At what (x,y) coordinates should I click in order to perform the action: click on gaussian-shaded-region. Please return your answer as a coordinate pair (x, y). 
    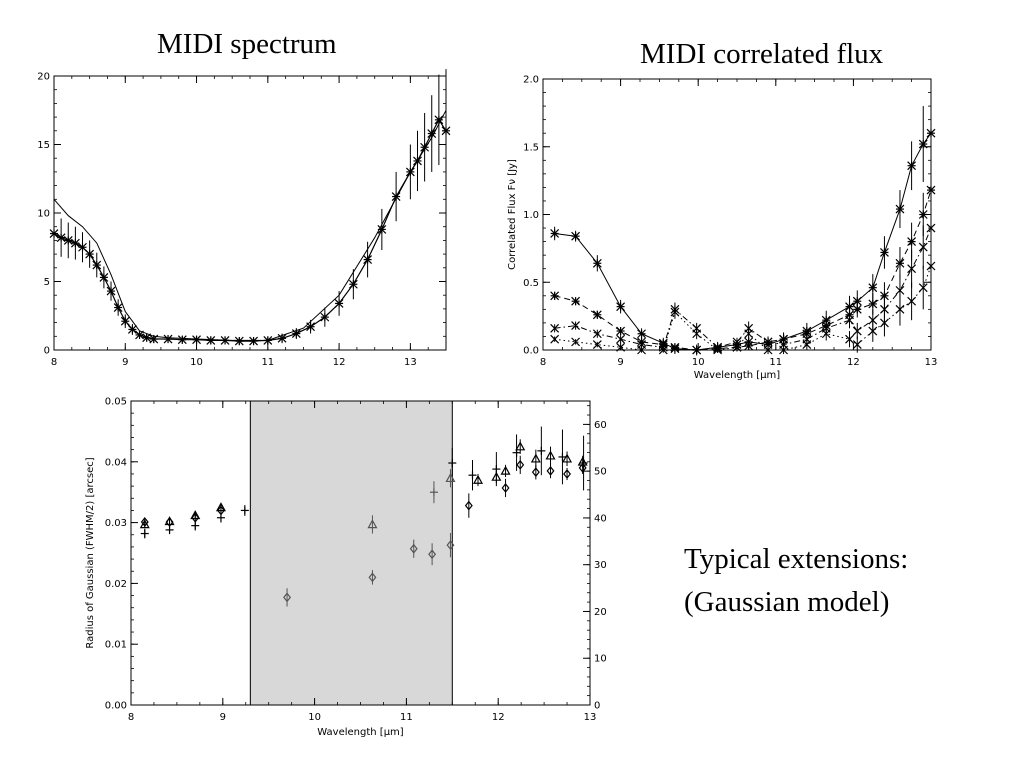
    Looking at the image, I should click on (351, 553).